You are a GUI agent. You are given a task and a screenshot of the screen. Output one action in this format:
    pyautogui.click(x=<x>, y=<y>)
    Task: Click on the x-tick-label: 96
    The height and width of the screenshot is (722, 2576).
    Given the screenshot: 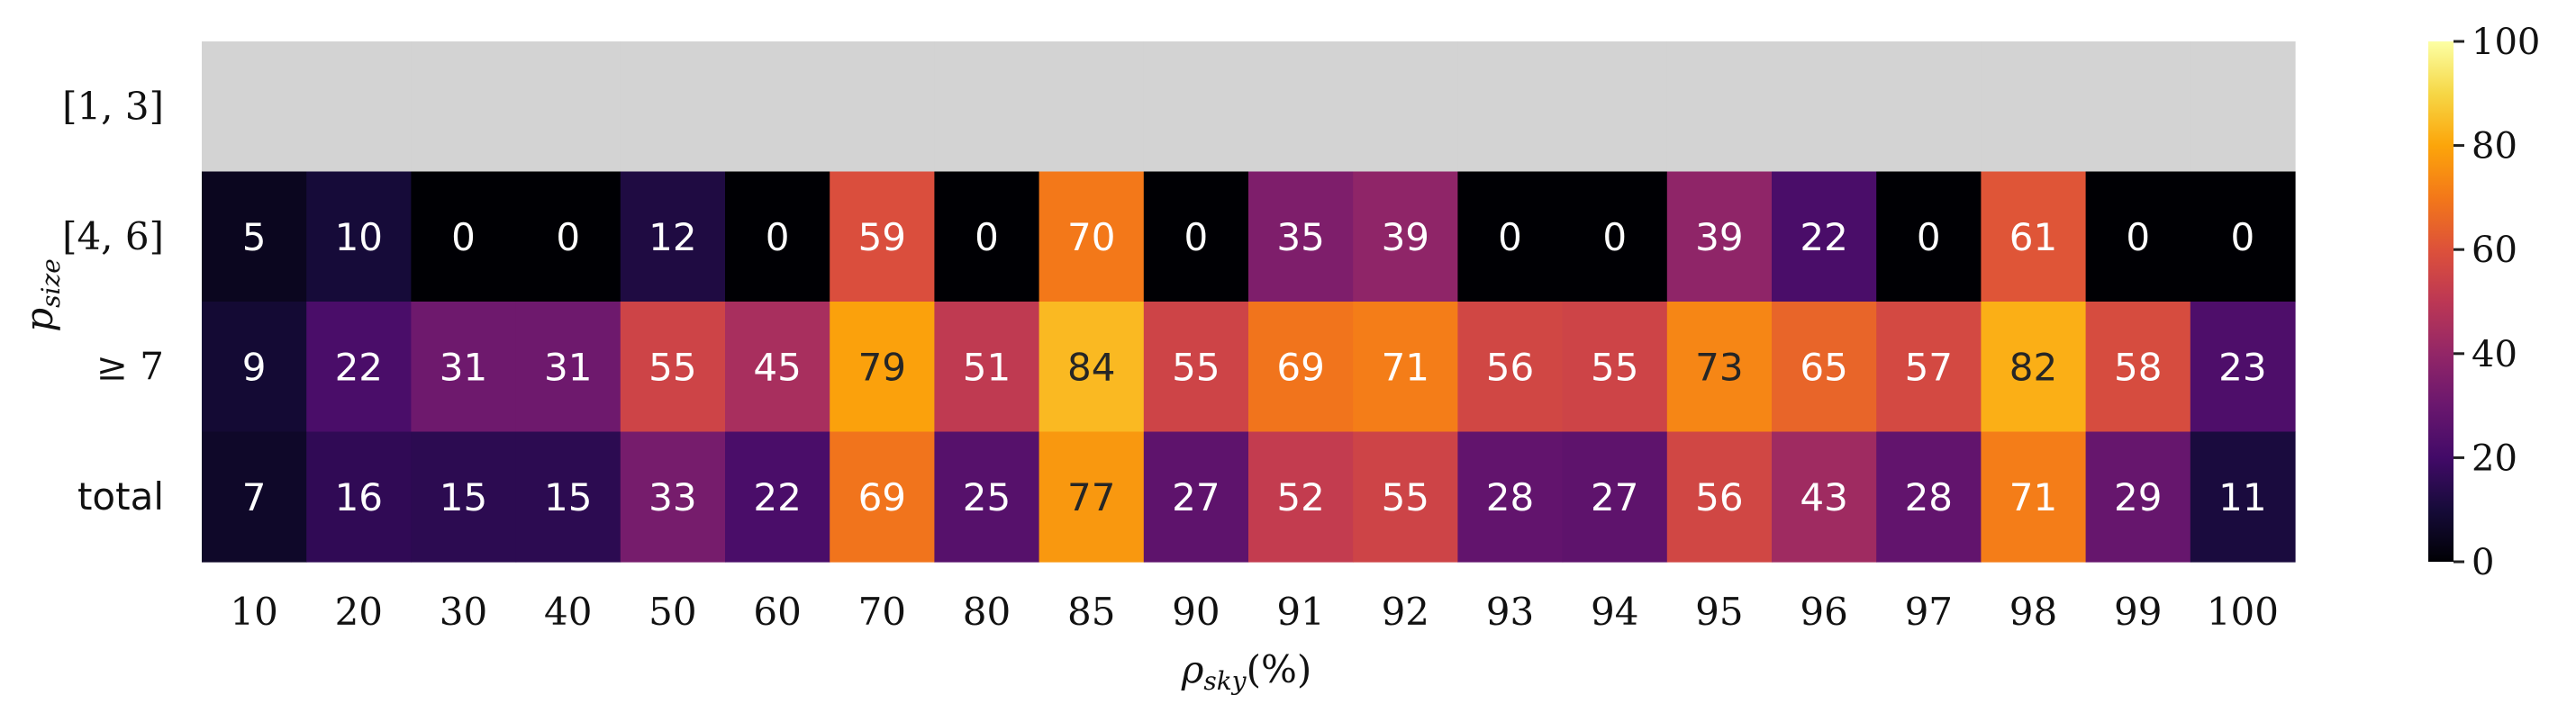 What is the action you would take?
    pyautogui.click(x=1824, y=612)
    